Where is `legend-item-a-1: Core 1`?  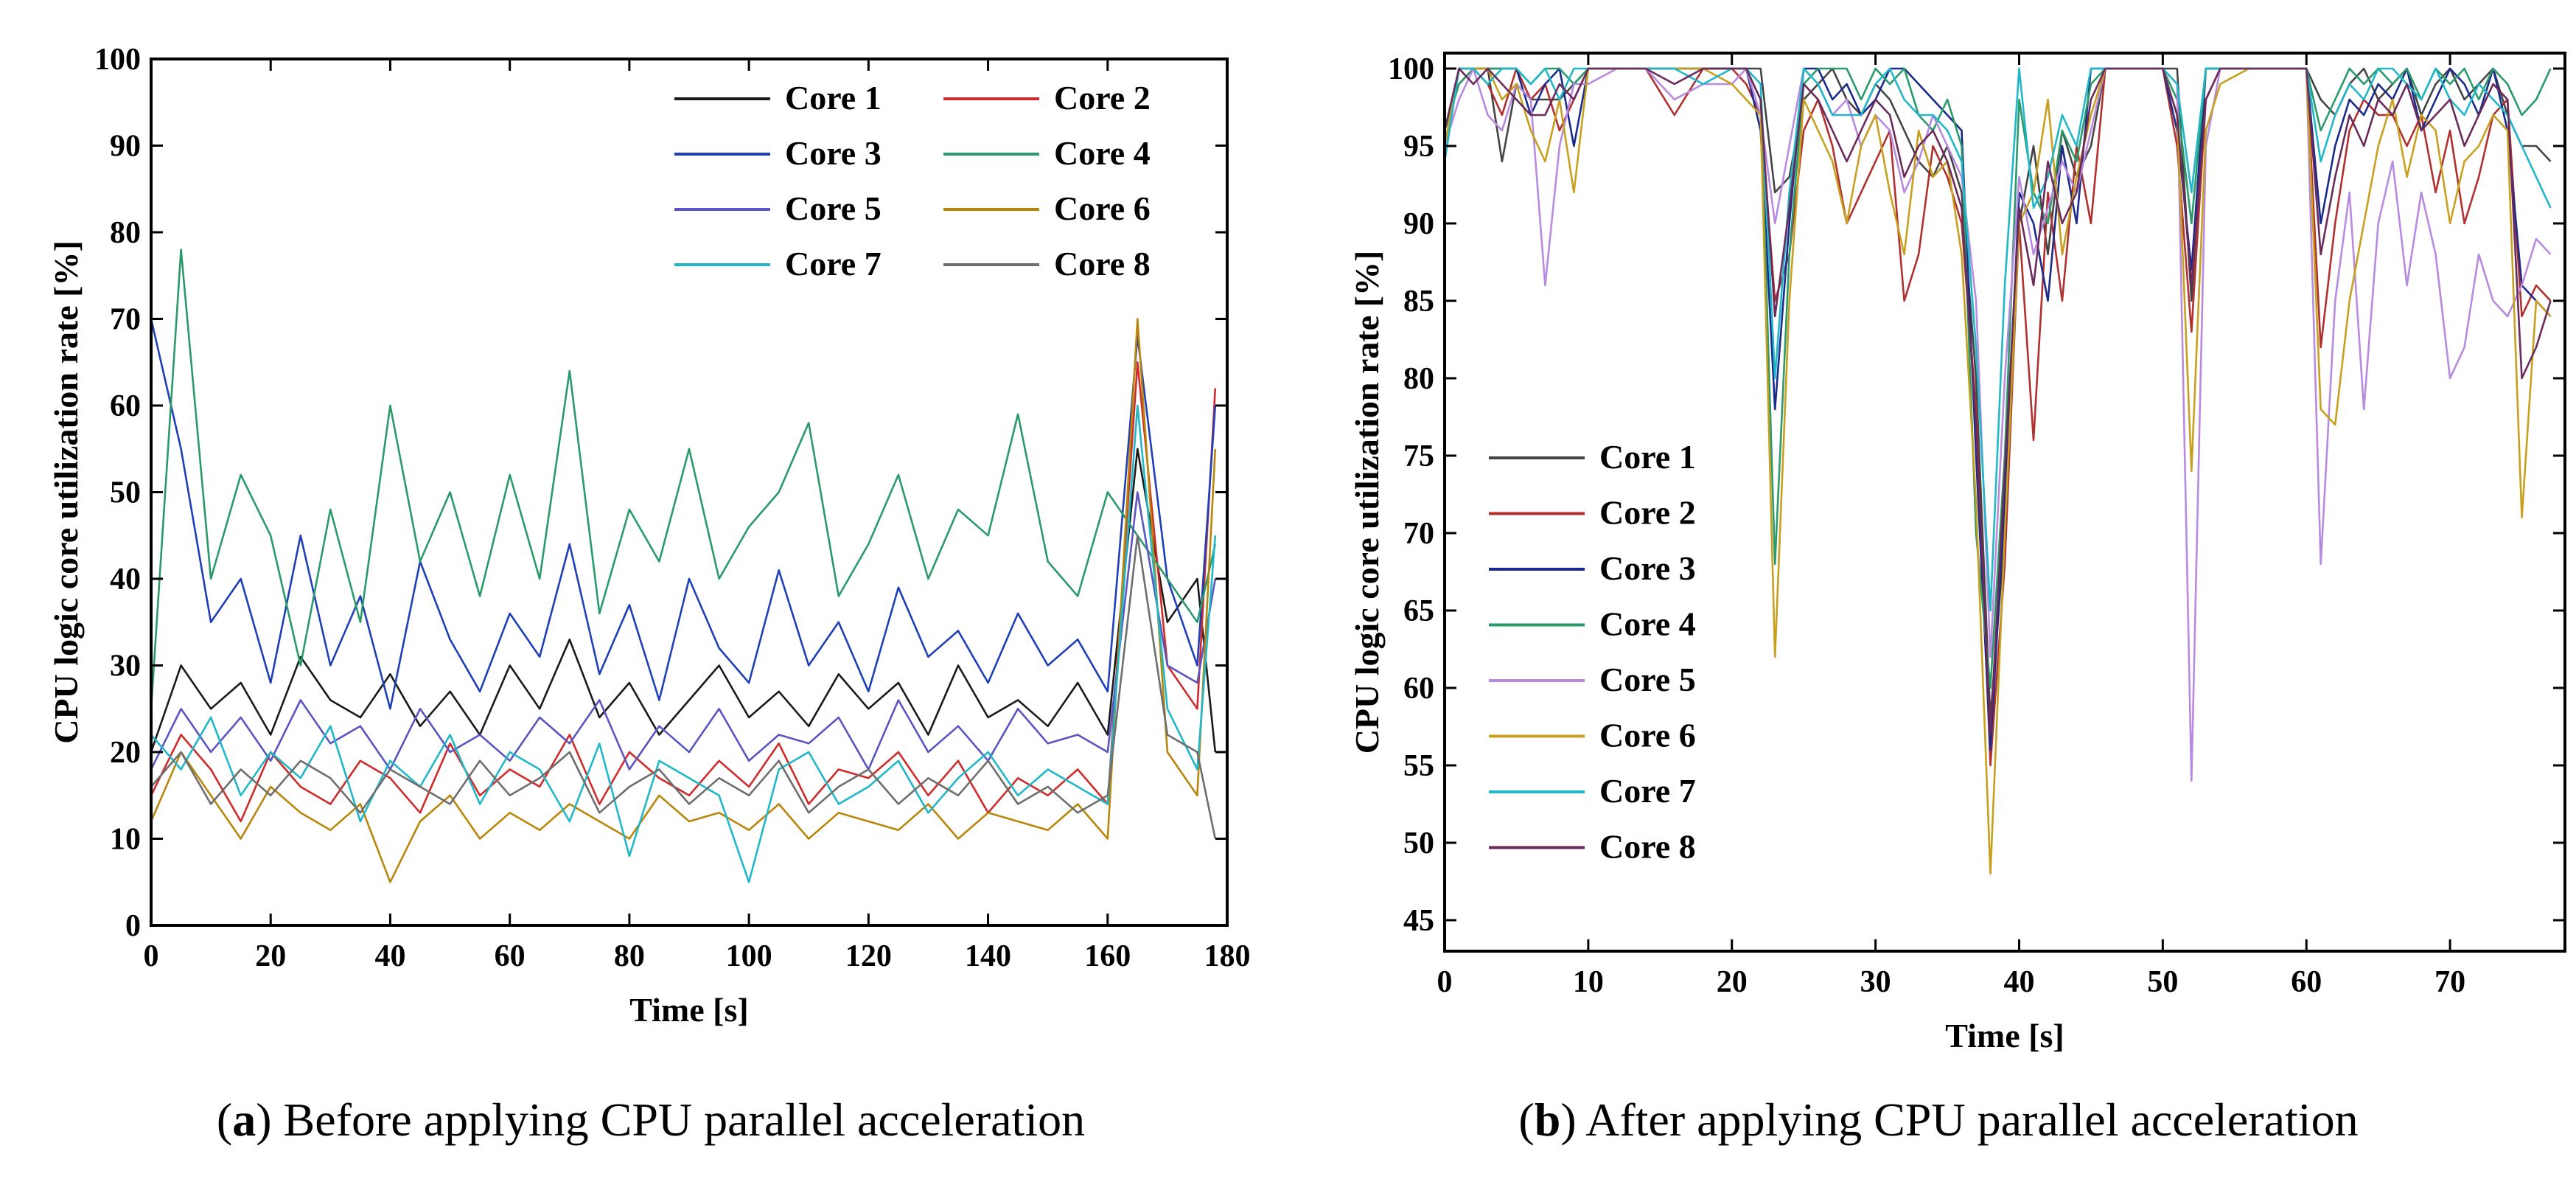 legend-item-a-1: Core 1 is located at coordinates (778, 98).